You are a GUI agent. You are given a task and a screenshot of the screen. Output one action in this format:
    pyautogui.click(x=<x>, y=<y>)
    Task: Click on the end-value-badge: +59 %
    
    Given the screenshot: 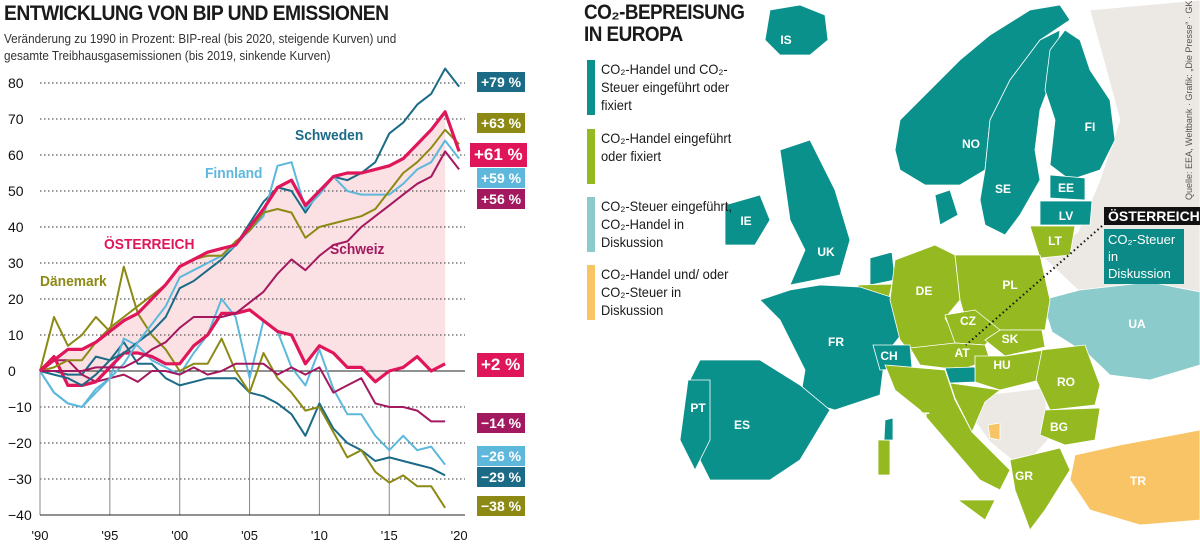 What is the action you would take?
    pyautogui.click(x=501, y=178)
    